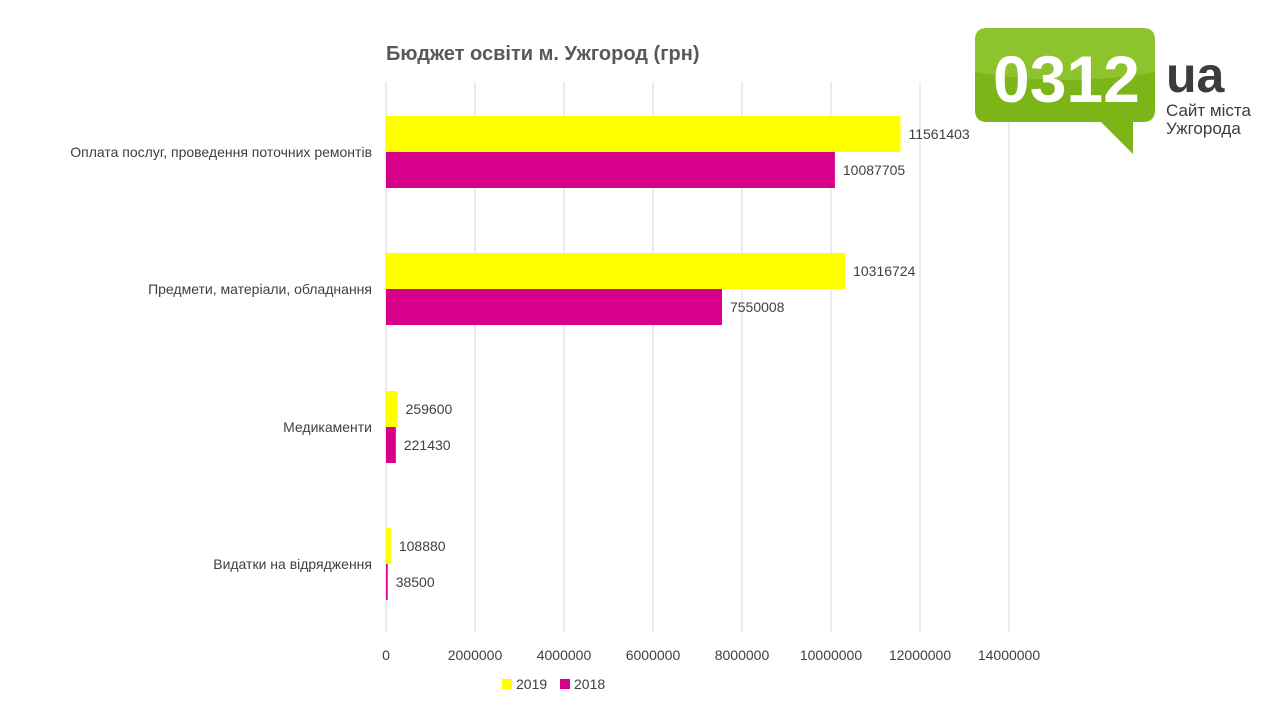 The width and height of the screenshot is (1280, 720). Describe the element at coordinates (1196, 75) in the screenshot. I see `logo-suffix: ua` at that location.